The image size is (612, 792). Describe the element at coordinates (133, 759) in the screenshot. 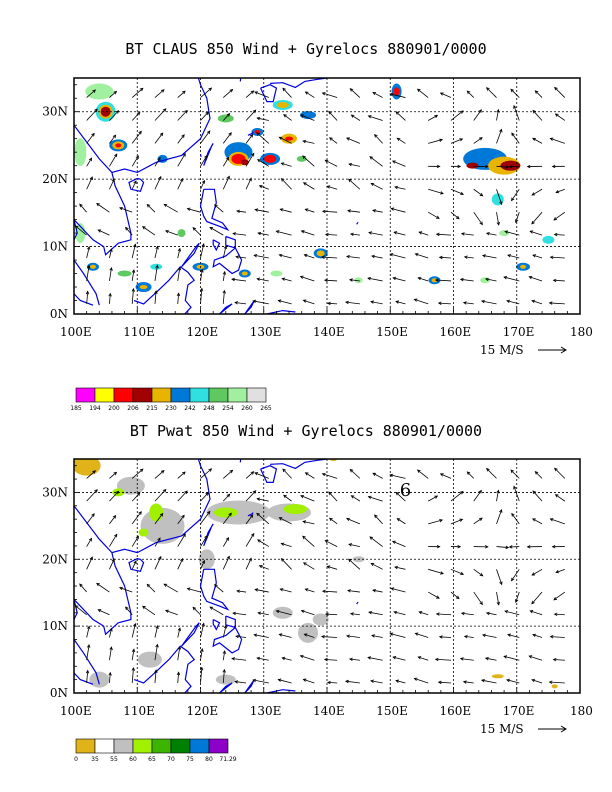

I see `colorbar-label: 60` at that location.